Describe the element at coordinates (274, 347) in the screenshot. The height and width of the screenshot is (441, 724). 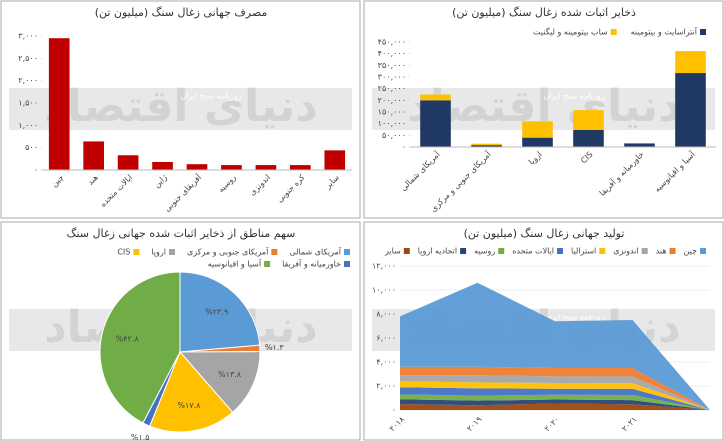
I see `data-label: %۱.۳` at that location.